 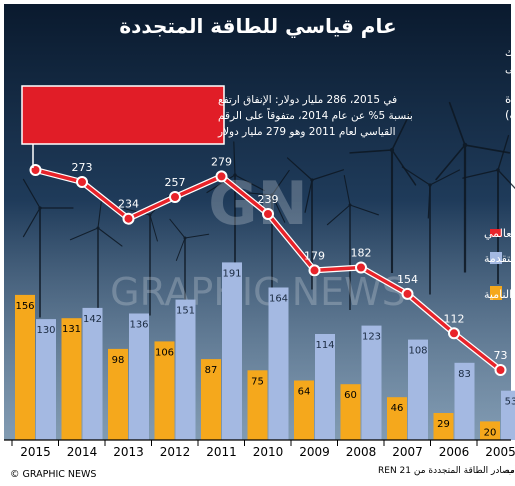 What do you see at coordinates (175, 182) in the screenshot?
I see `total-point-label: 257` at bounding box center [175, 182].